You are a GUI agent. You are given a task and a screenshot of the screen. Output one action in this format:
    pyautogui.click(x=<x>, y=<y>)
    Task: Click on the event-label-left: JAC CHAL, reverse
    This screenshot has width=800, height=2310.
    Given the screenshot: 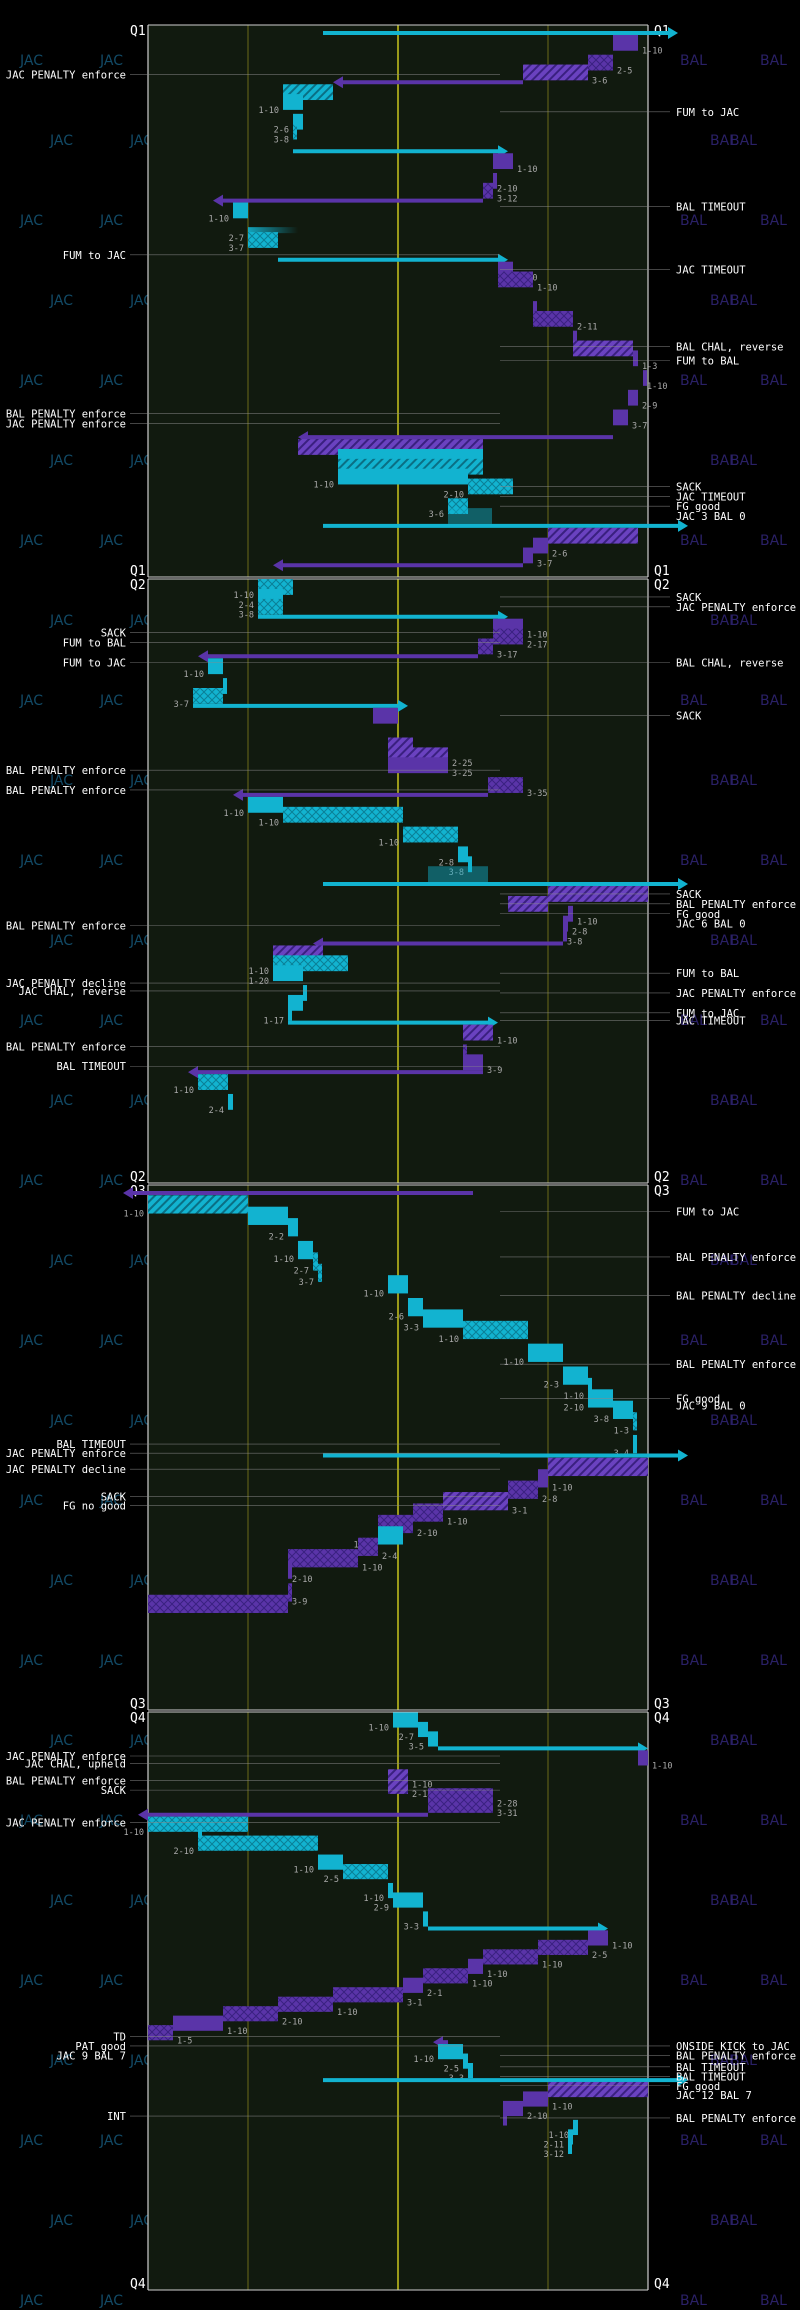 What is the action you would take?
    pyautogui.click(x=72, y=992)
    